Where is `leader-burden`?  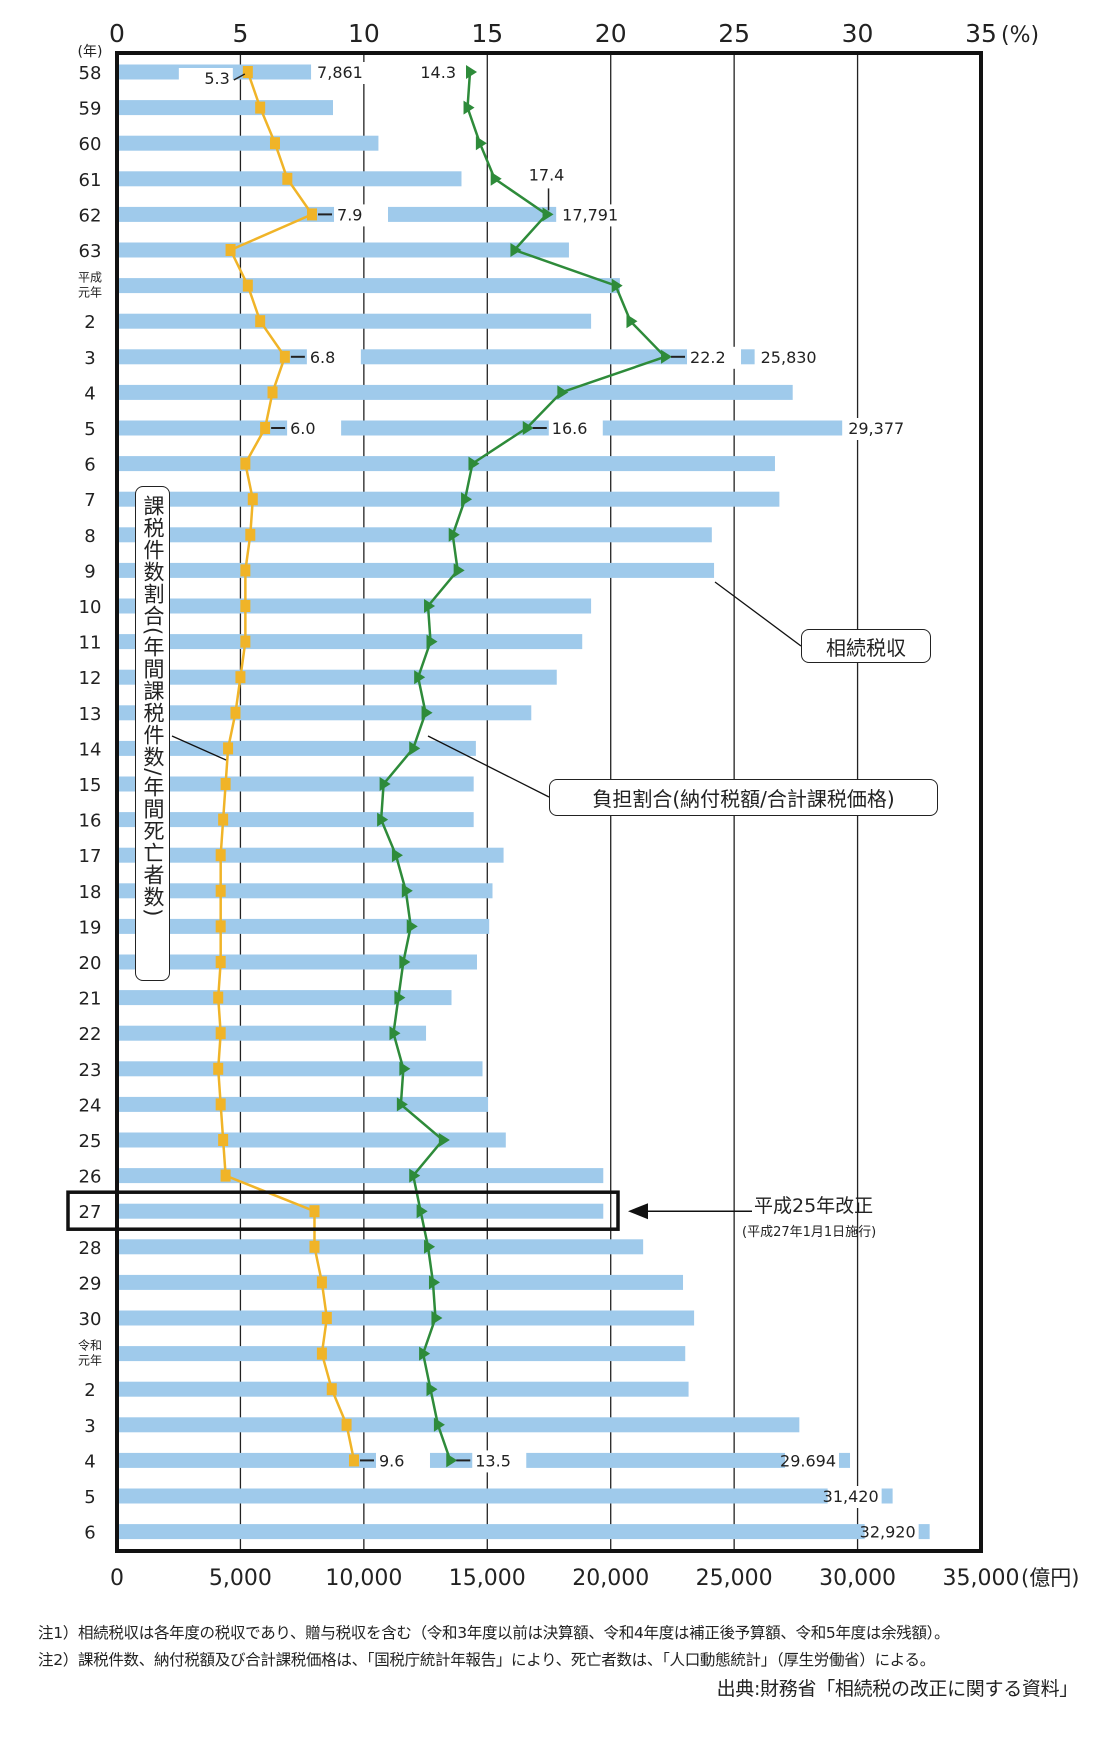 leader-burden is located at coordinates (488, 766).